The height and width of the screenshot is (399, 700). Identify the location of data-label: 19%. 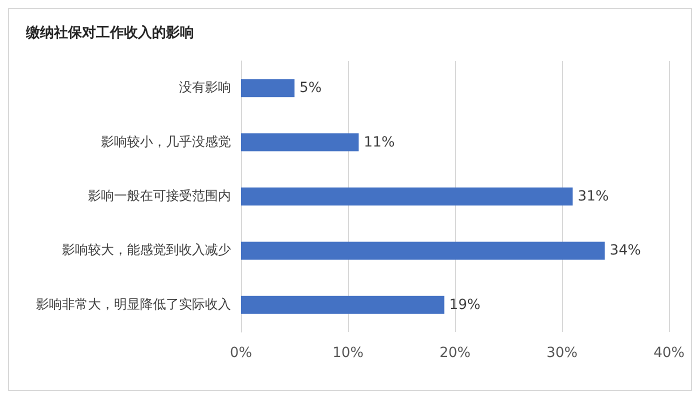
(464, 304).